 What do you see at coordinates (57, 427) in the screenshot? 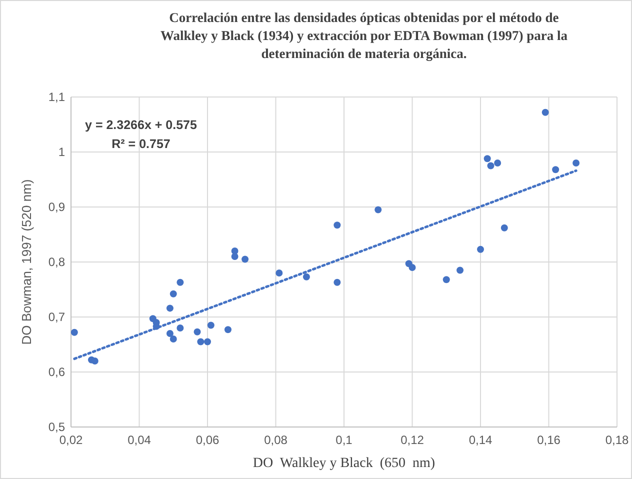
I see `y-tick-label: 0,5` at bounding box center [57, 427].